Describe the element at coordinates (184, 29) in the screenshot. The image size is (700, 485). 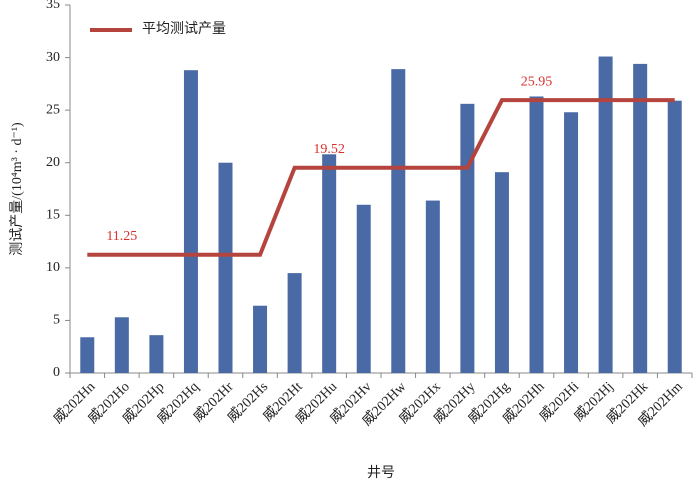
I see `legend-label: 平均测试产量` at that location.